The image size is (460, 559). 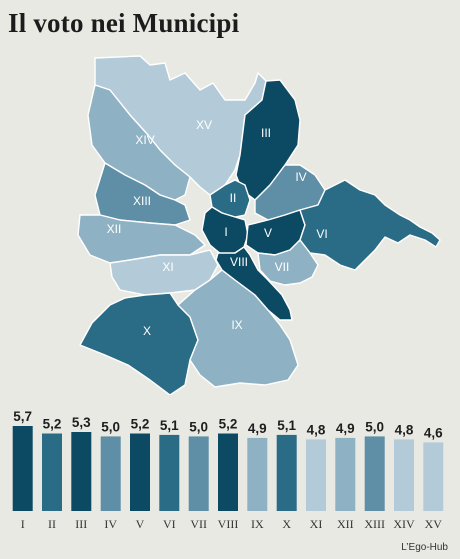 I want to click on bar-ii, so click(x=52, y=473).